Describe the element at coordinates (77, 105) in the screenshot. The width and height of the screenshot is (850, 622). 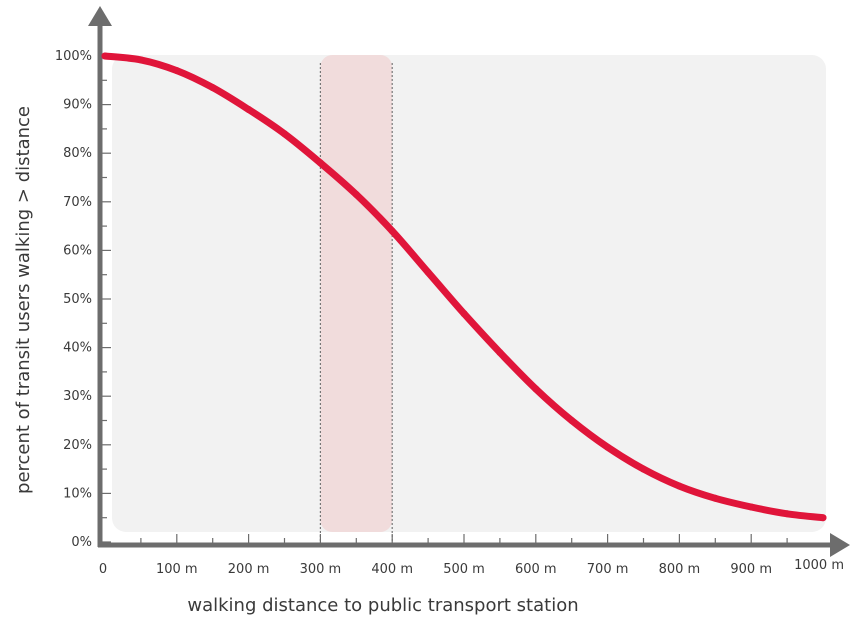
I see `y-tick-label: 90%` at that location.